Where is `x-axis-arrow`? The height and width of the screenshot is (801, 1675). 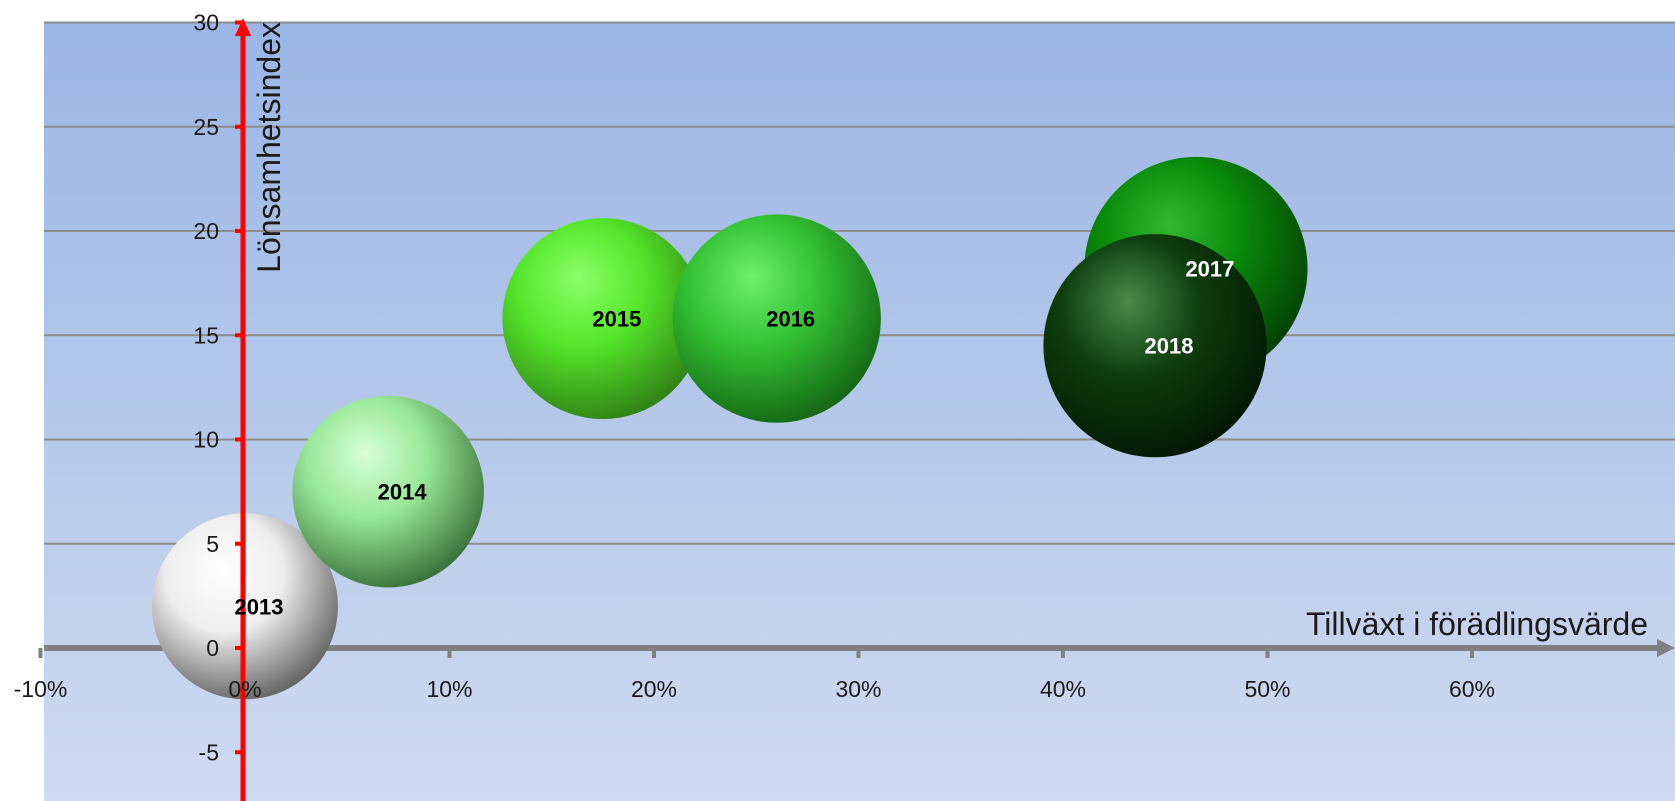 x-axis-arrow is located at coordinates (1666, 648).